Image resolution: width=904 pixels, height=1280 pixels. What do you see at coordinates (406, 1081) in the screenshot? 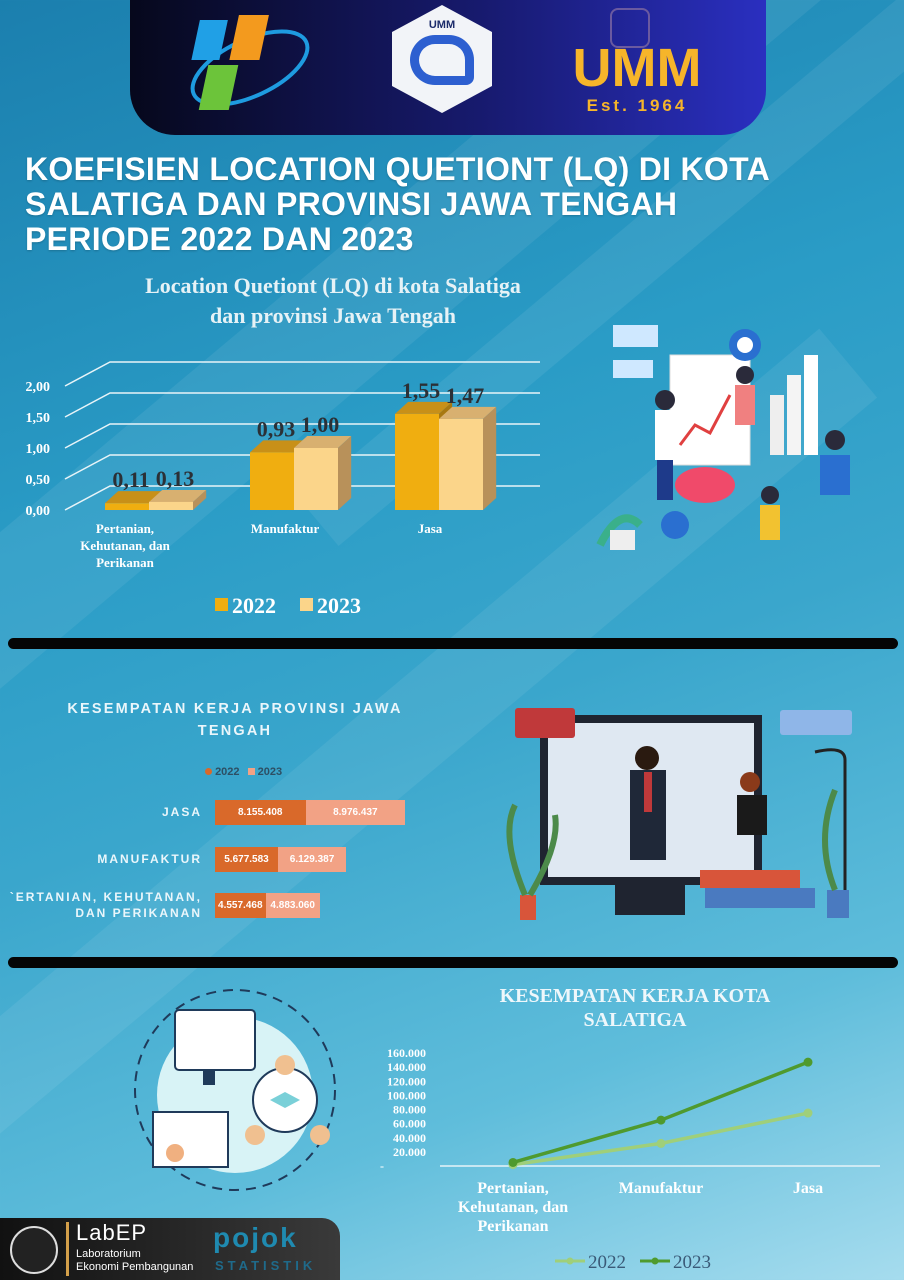
I see `y-tick-label: 120.000` at bounding box center [406, 1081].